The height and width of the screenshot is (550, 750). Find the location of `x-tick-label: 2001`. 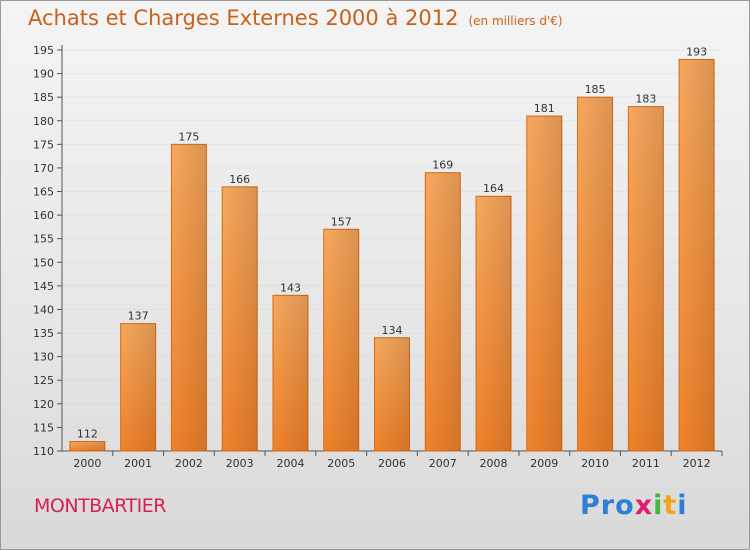

x-tick-label: 2001 is located at coordinates (138, 463).